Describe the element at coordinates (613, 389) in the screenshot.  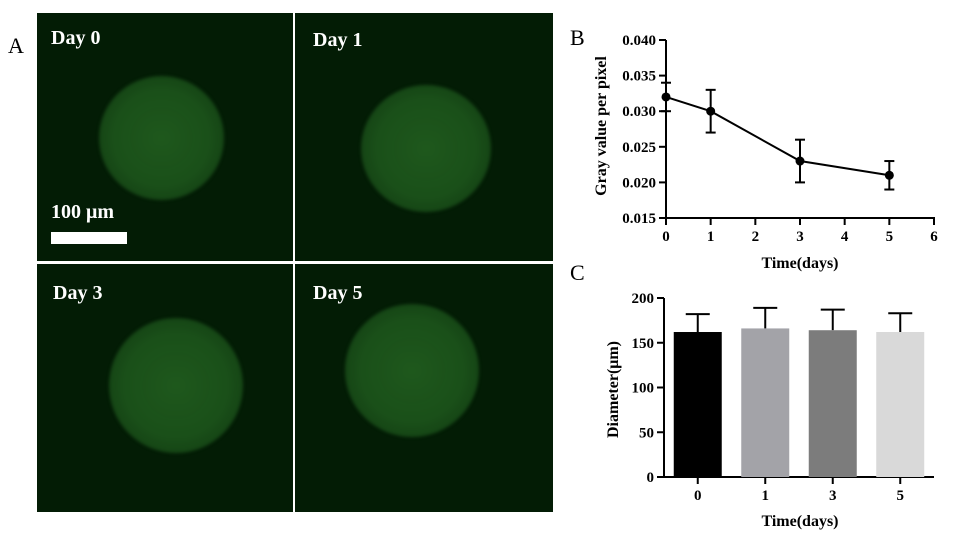
I see `y-axis-label: Diameter(μm)` at that location.